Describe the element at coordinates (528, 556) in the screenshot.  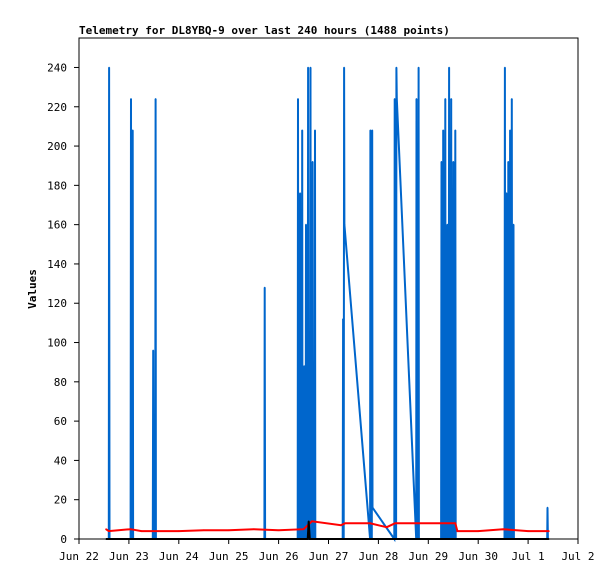
I see `x-tick-label: Jul 1` at that location.